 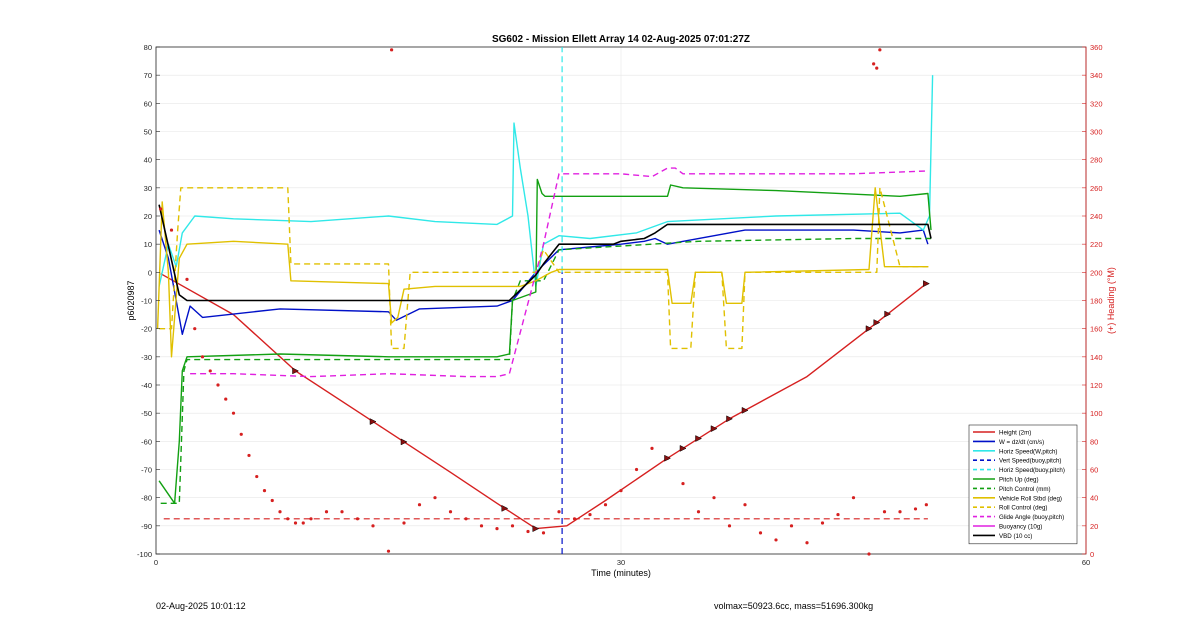 What do you see at coordinates (1096, 216) in the screenshot?
I see `y2-tick-label: 240` at bounding box center [1096, 216].